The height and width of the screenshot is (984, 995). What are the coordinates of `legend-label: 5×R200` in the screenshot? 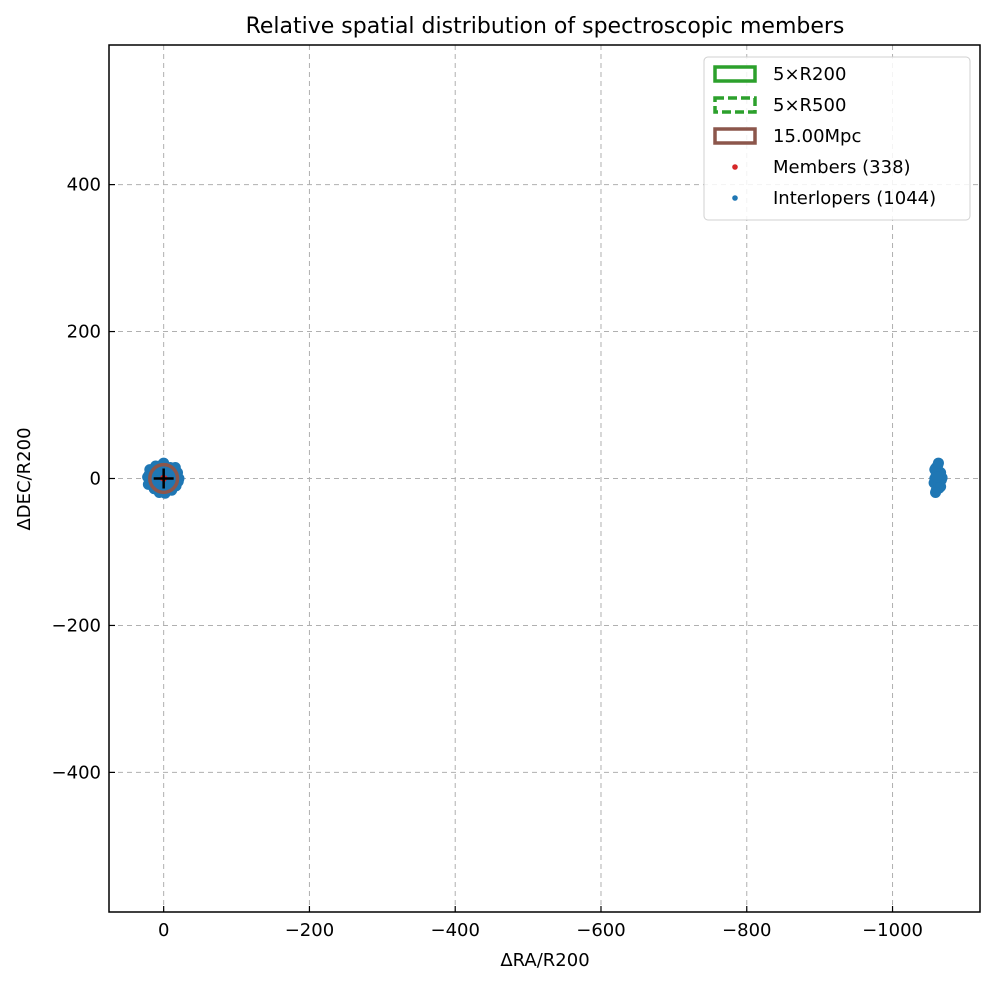 It's located at (809, 74).